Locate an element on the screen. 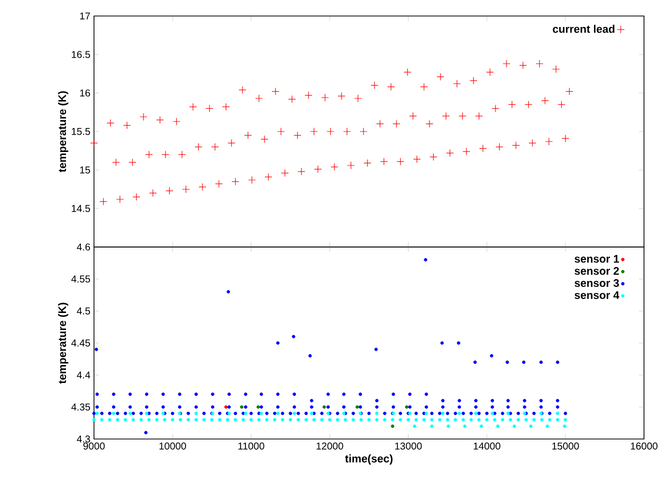 This screenshot has height=500, width=668. y-tick-label: 4.4 is located at coordinates (83, 375).